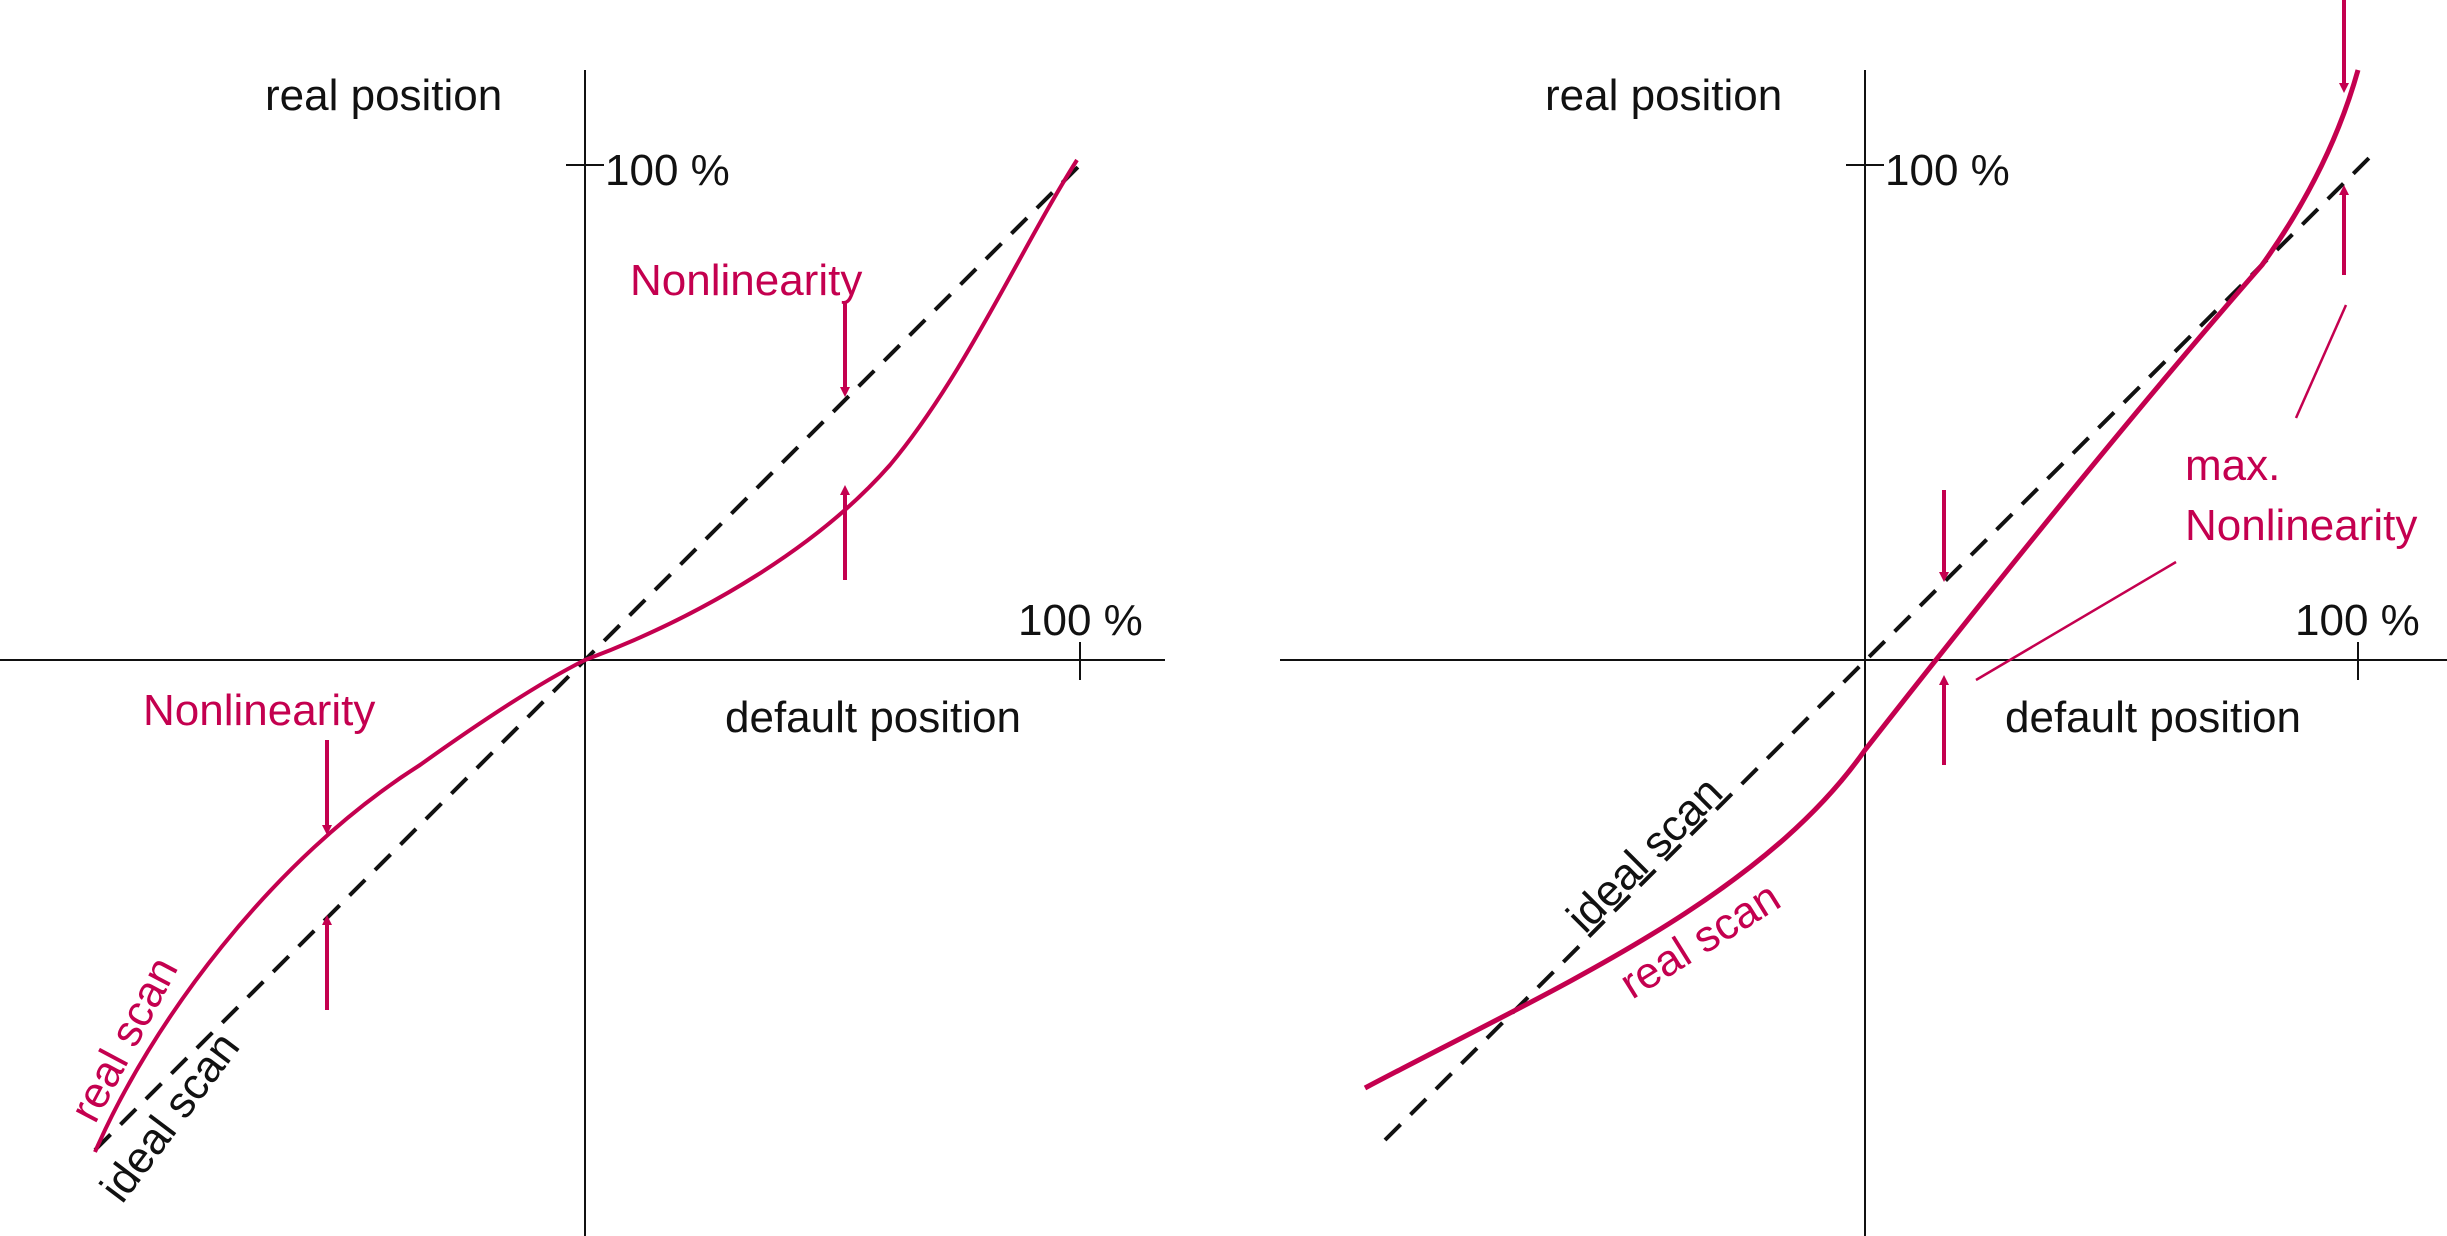 The width and height of the screenshot is (2447, 1236). Describe the element at coordinates (259, 710) in the screenshot. I see `left-lower-annotation: Nonlinearity` at that location.